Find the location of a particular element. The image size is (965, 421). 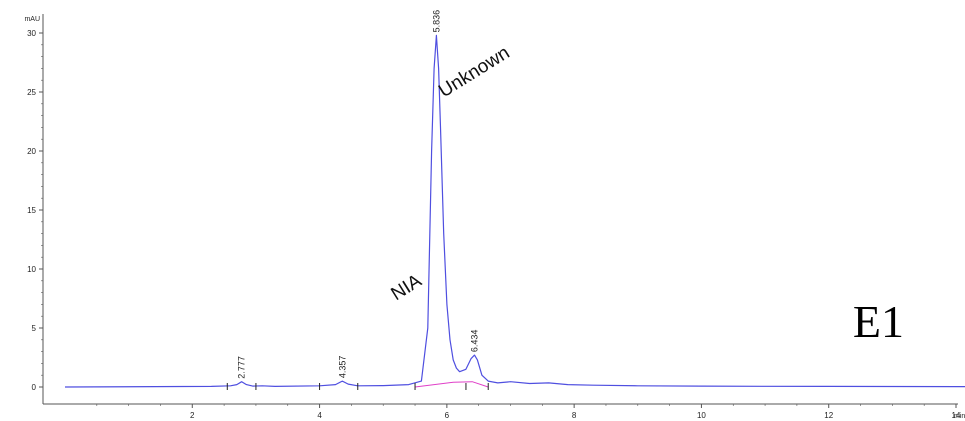

x-tick-label: 4 is located at coordinates (319, 415).